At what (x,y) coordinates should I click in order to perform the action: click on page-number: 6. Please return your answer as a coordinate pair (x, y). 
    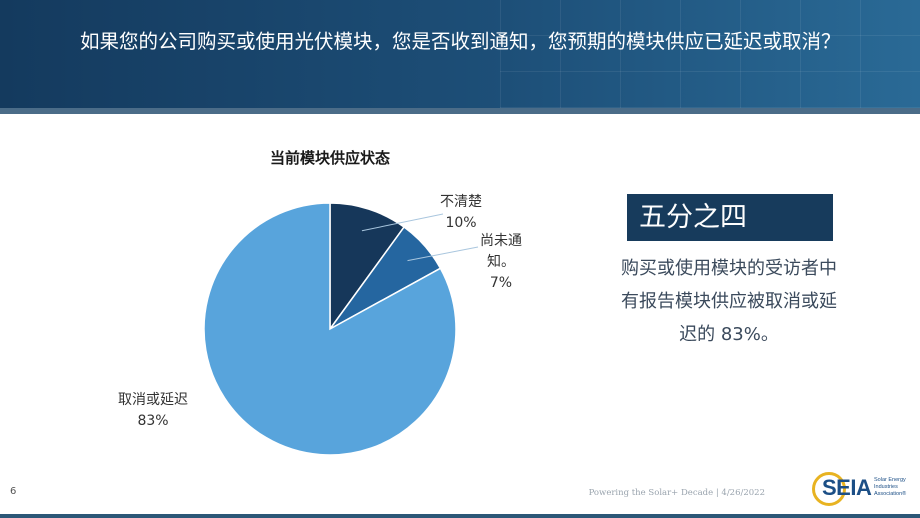
    Looking at the image, I should click on (13, 491).